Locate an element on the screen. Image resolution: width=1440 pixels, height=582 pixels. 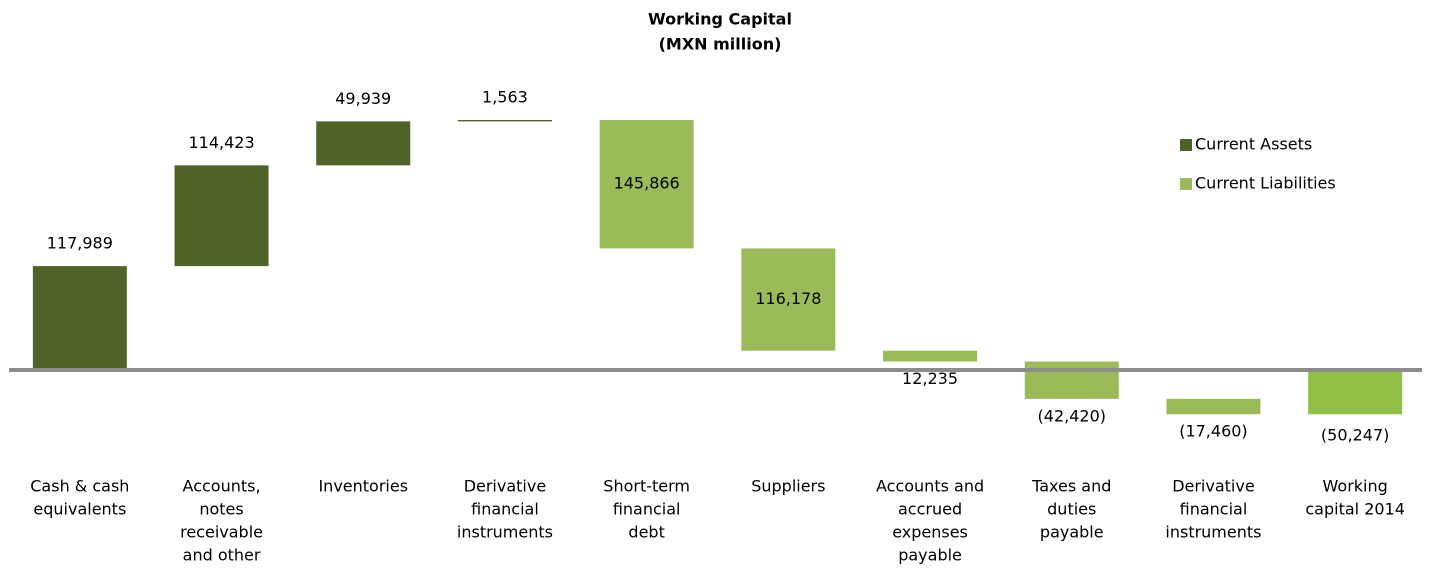
data-label: 12,235 is located at coordinates (930, 378).